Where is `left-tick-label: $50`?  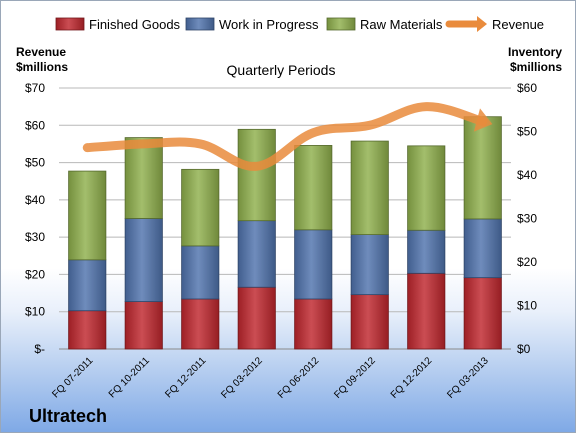 left-tick-label: $50 is located at coordinates (35, 163).